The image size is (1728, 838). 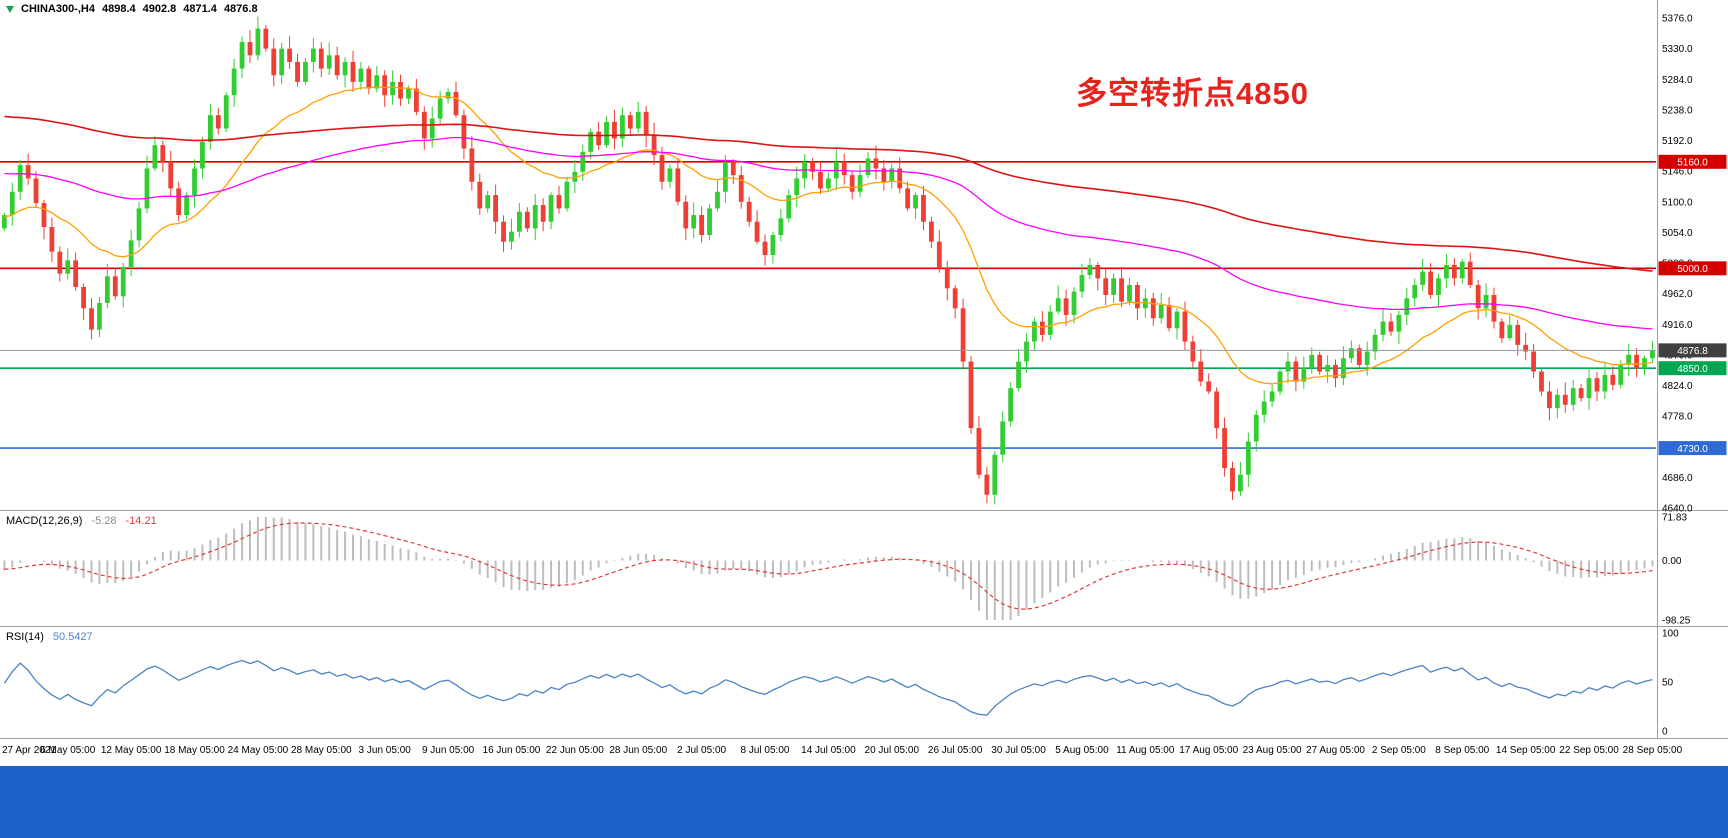 I want to click on svg-text: 5100.0, so click(x=1677, y=202).